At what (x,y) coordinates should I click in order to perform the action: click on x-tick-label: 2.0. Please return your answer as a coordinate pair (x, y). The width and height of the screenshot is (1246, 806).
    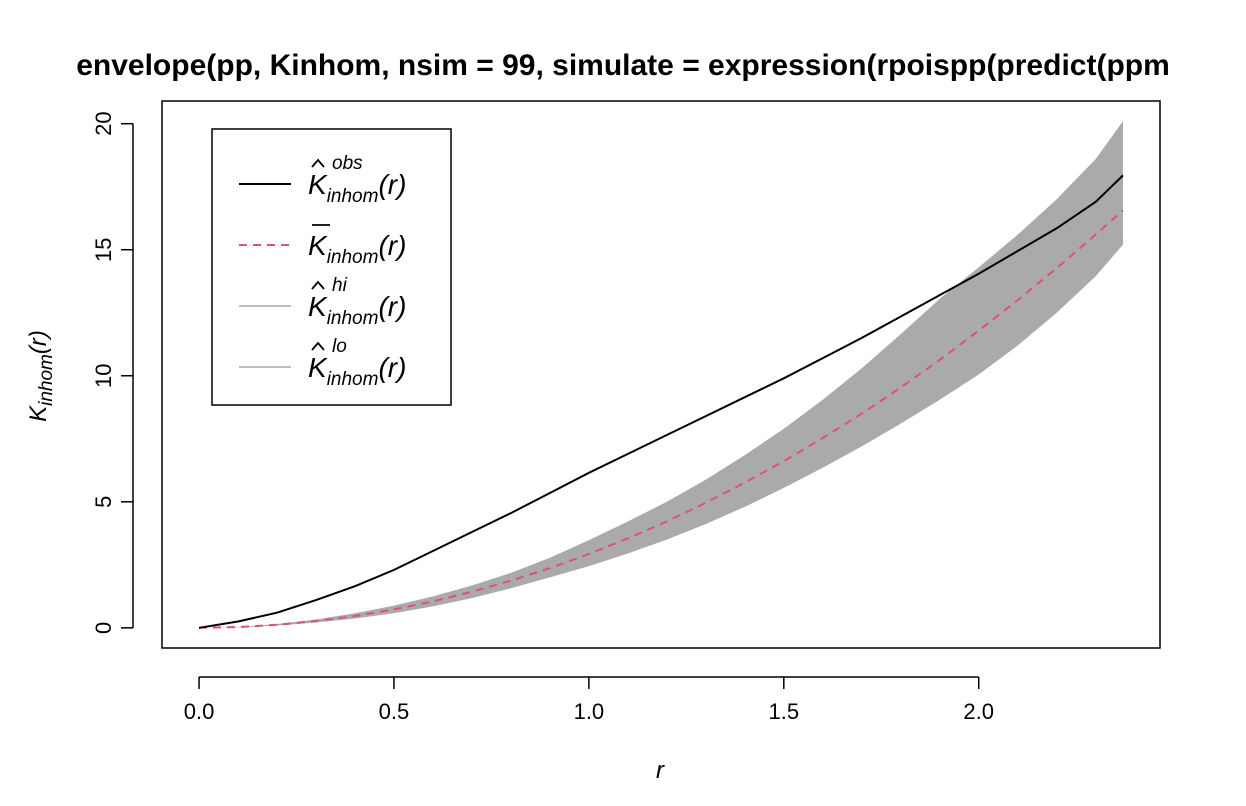
    Looking at the image, I should click on (978, 711).